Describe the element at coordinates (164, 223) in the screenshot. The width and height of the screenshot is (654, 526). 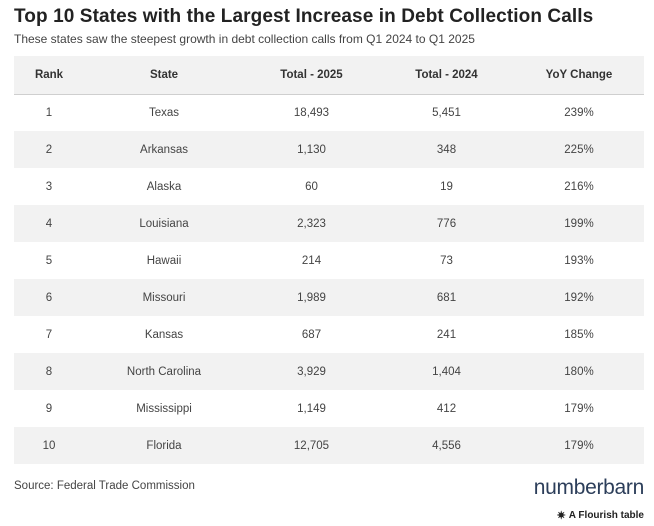
I see `cell-state: Louisiana` at that location.